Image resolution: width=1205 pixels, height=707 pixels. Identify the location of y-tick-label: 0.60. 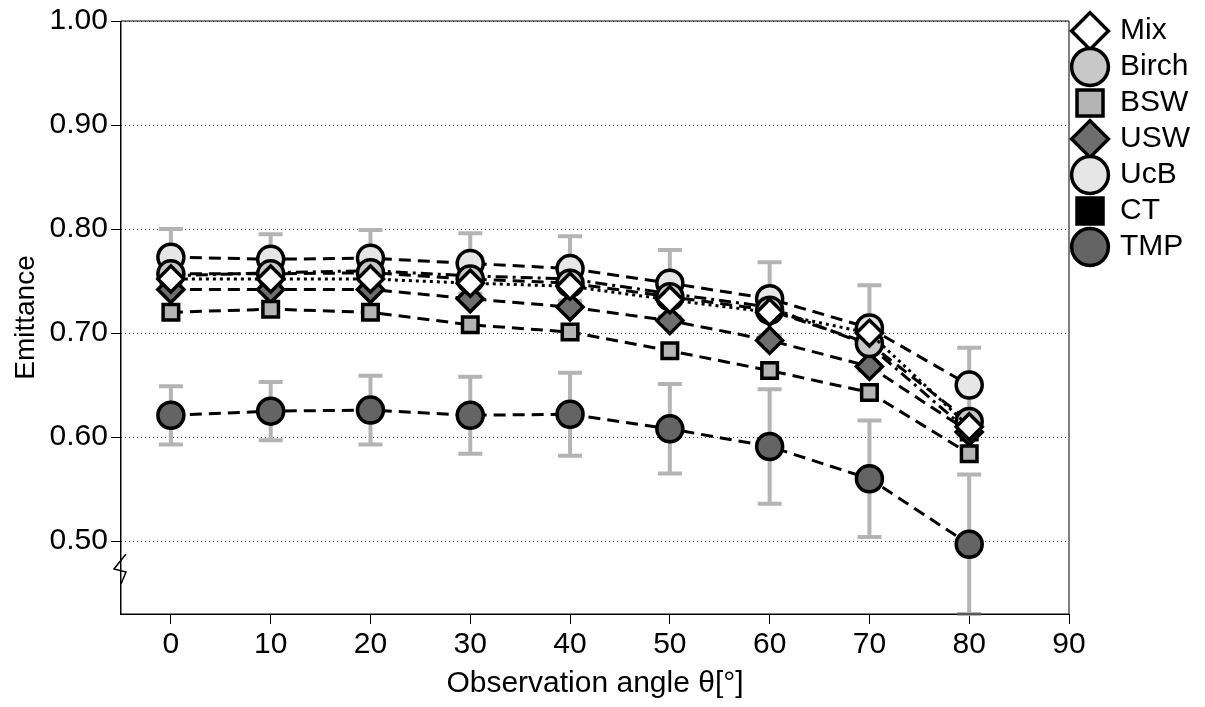
(78, 435).